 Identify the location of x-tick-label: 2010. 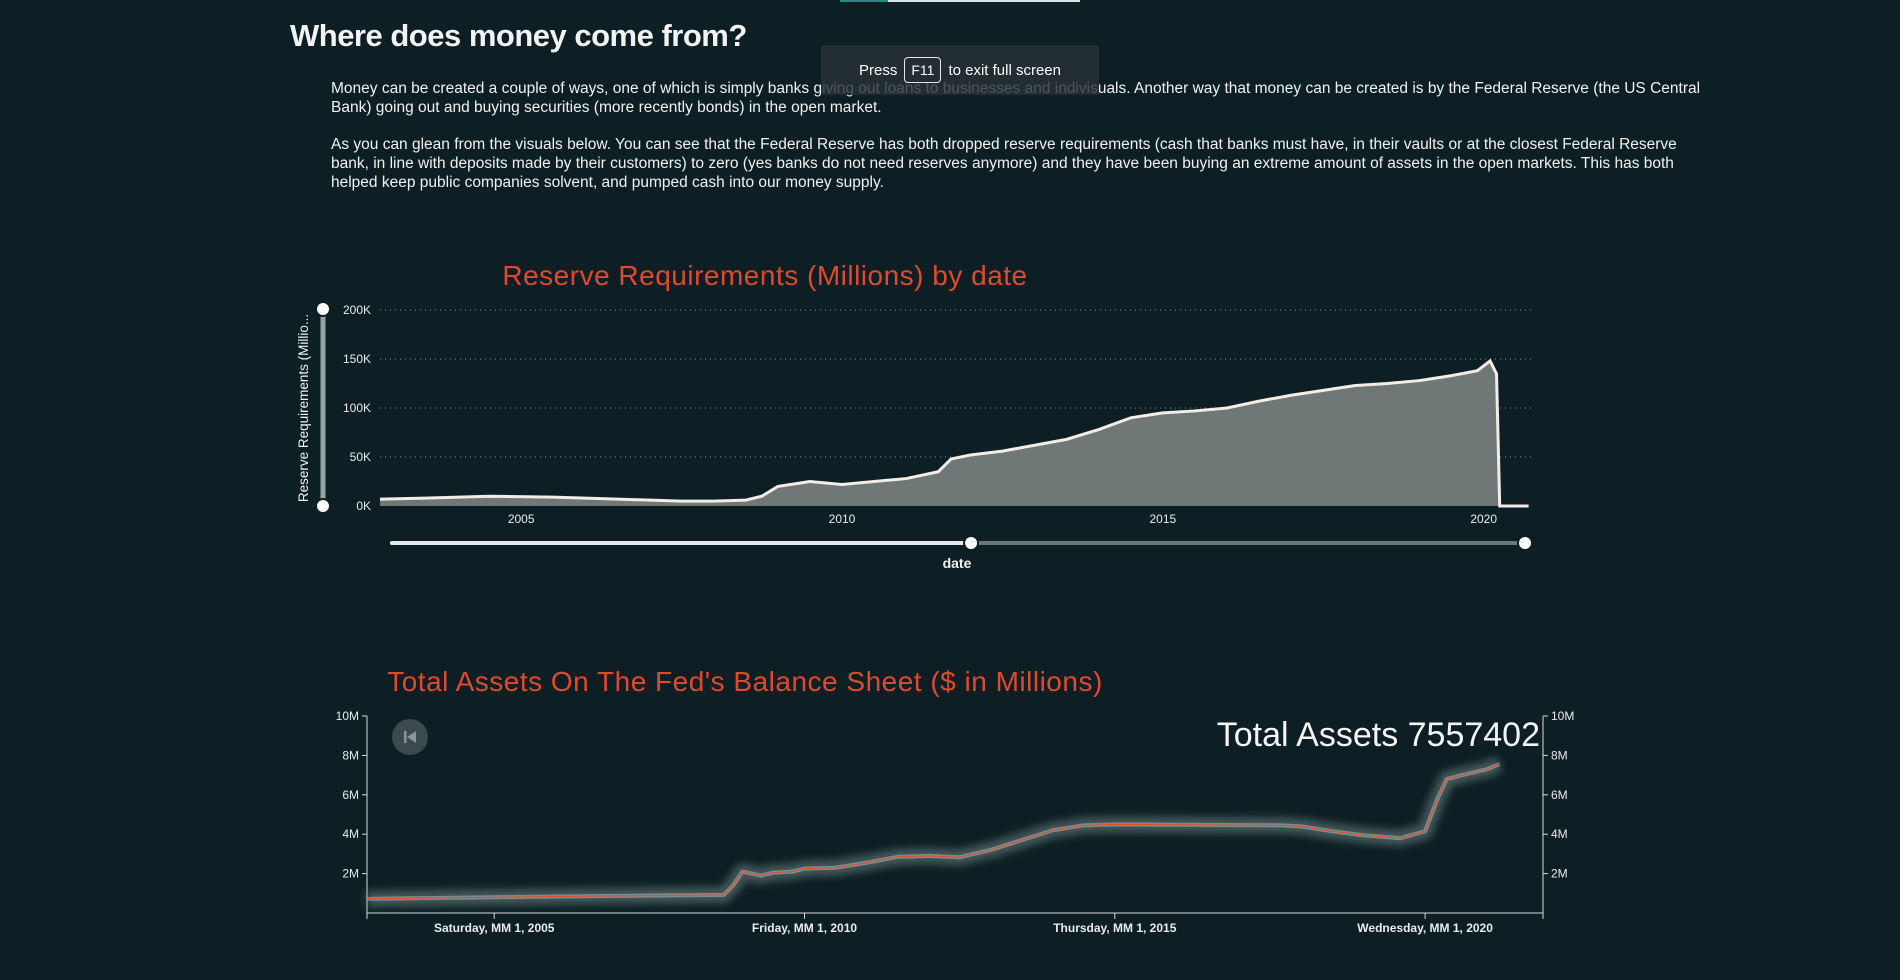
(842, 519).